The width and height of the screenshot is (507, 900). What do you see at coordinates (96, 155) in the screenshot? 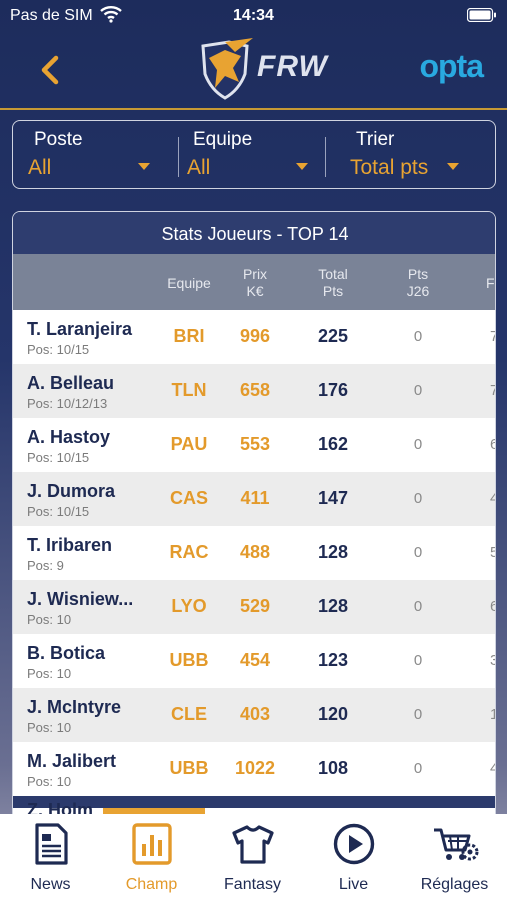
I see `filter-poste: Poste All` at bounding box center [96, 155].